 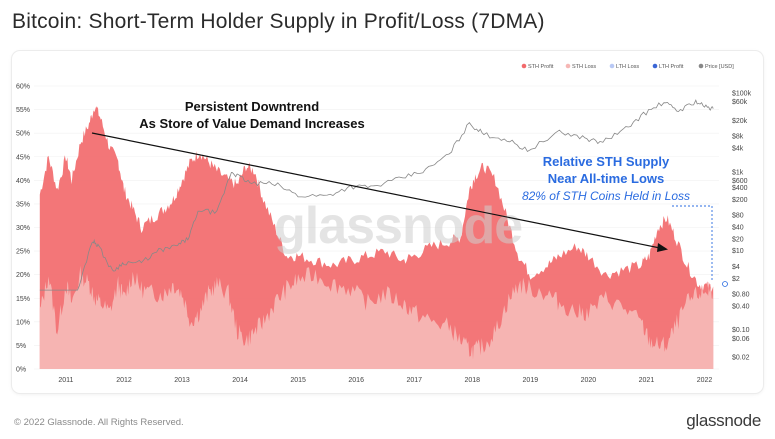 What do you see at coordinates (23, 299) in the screenshot?
I see `y-left-tick-label: 15%` at bounding box center [23, 299].